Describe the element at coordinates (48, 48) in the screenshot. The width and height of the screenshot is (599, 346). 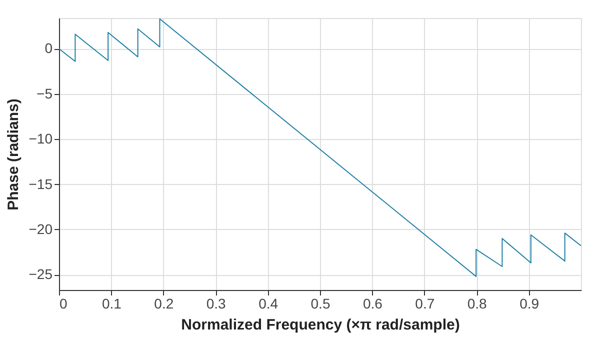
I see `y-tick-label: 0` at that location.